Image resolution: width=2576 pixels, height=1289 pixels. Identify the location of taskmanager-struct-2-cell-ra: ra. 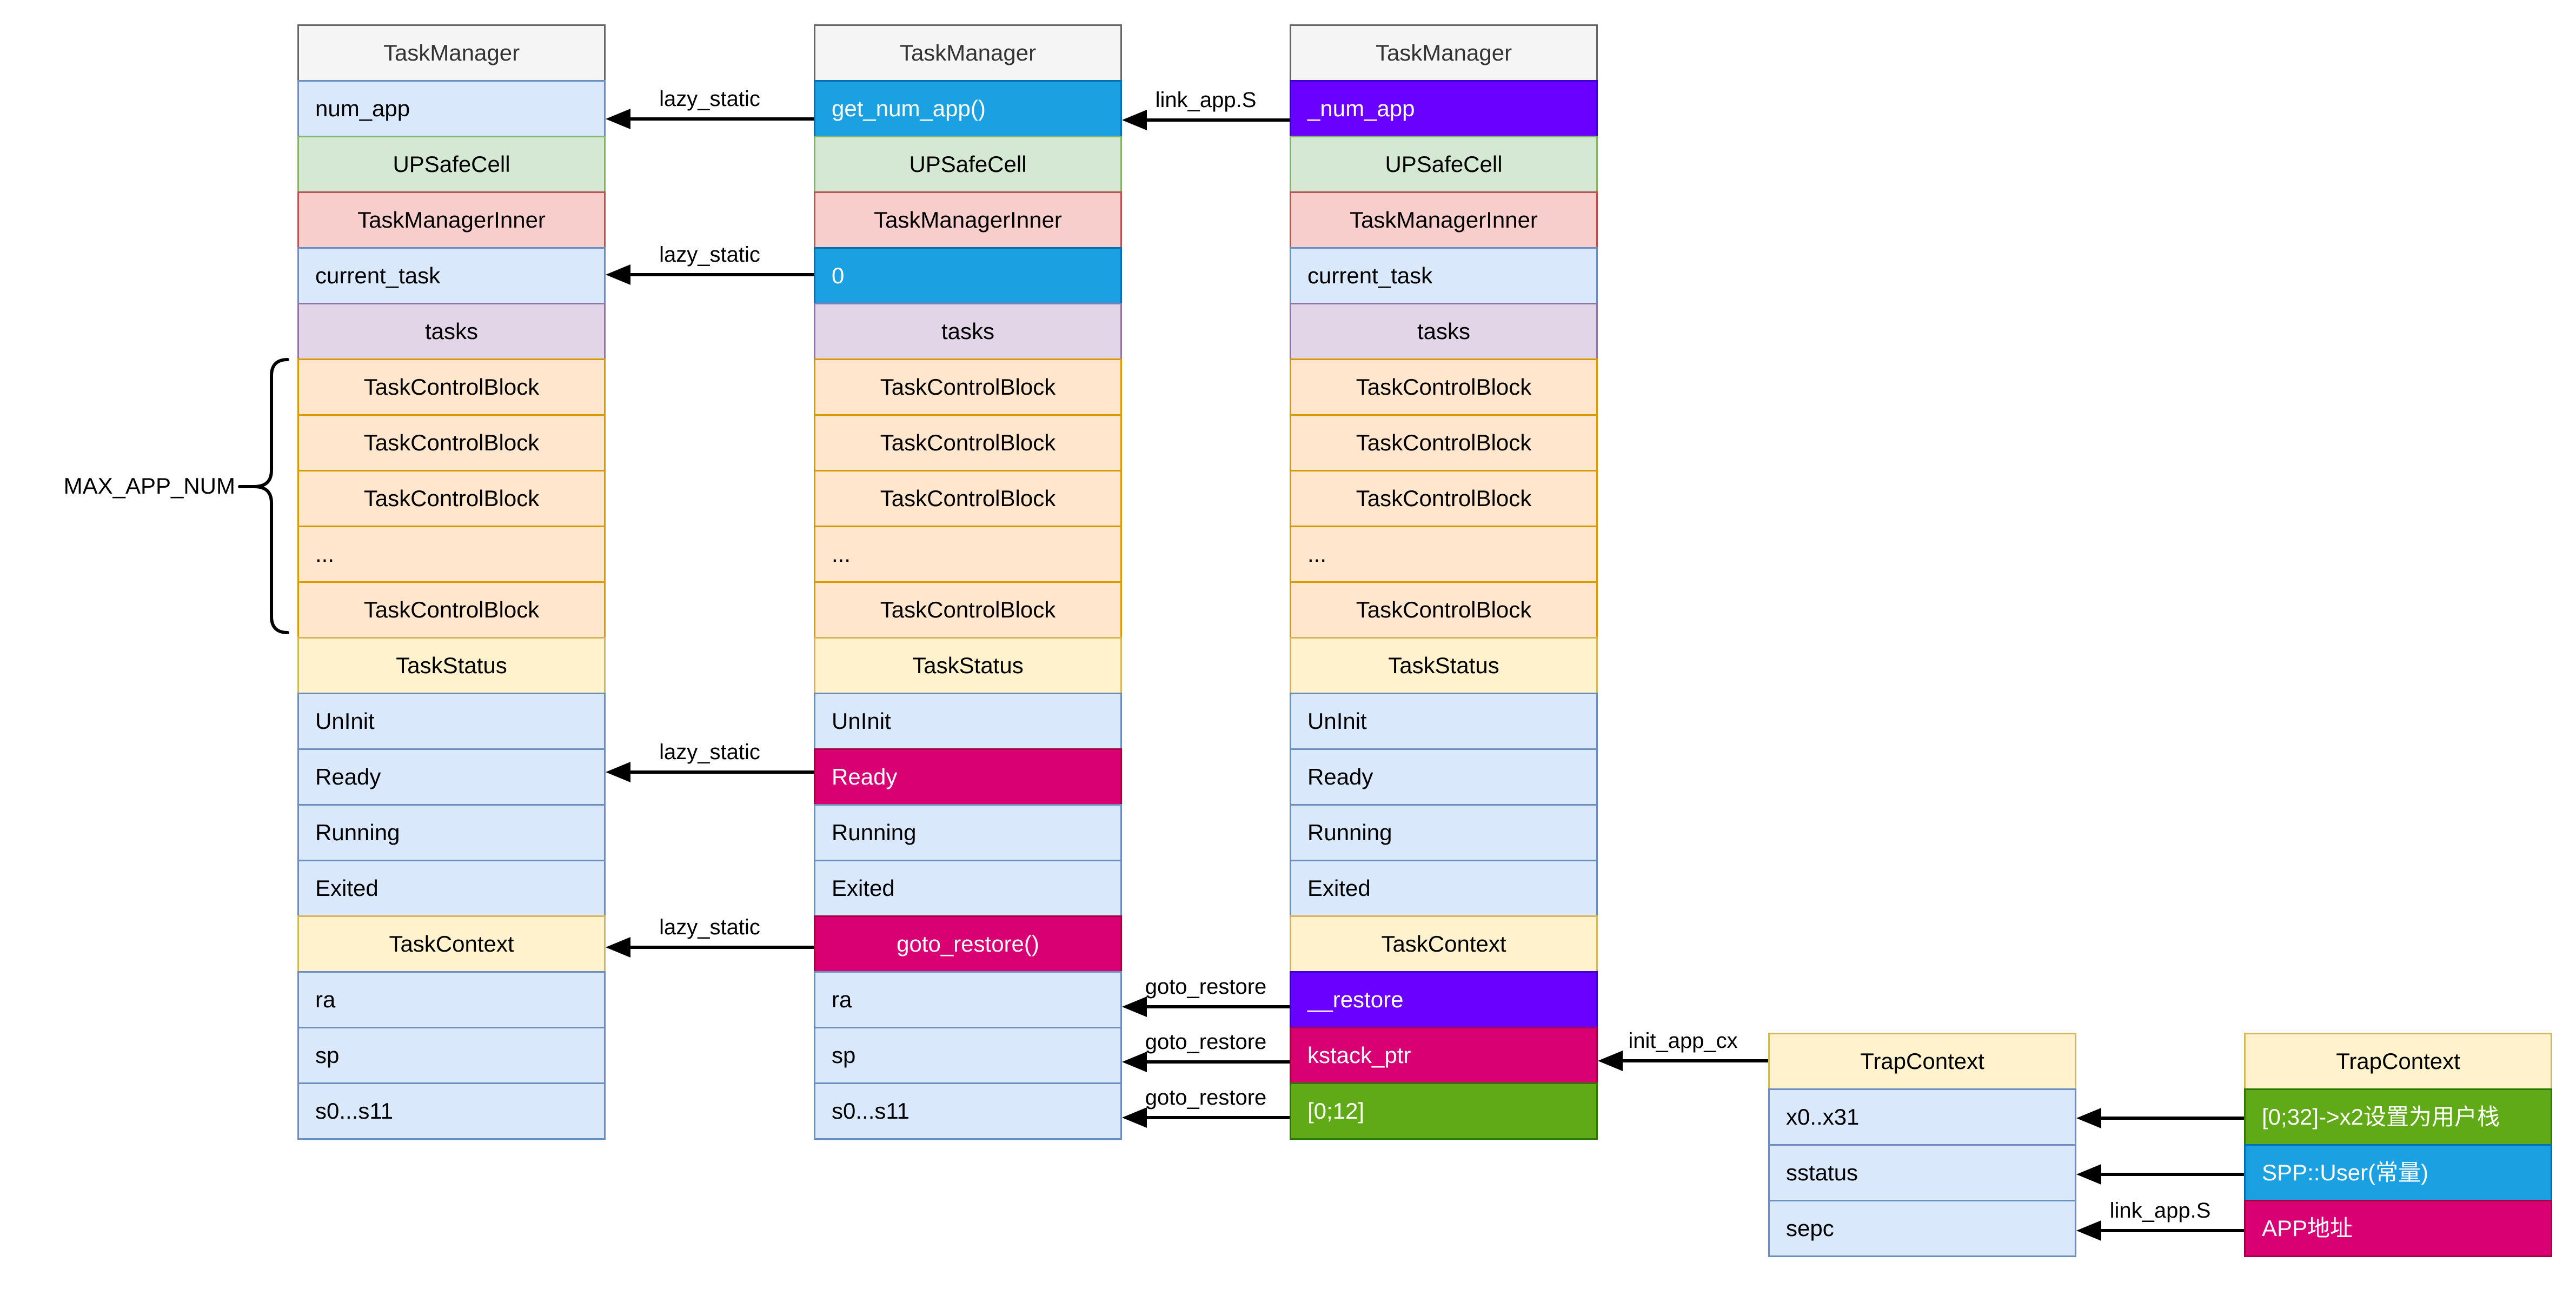
(968, 999).